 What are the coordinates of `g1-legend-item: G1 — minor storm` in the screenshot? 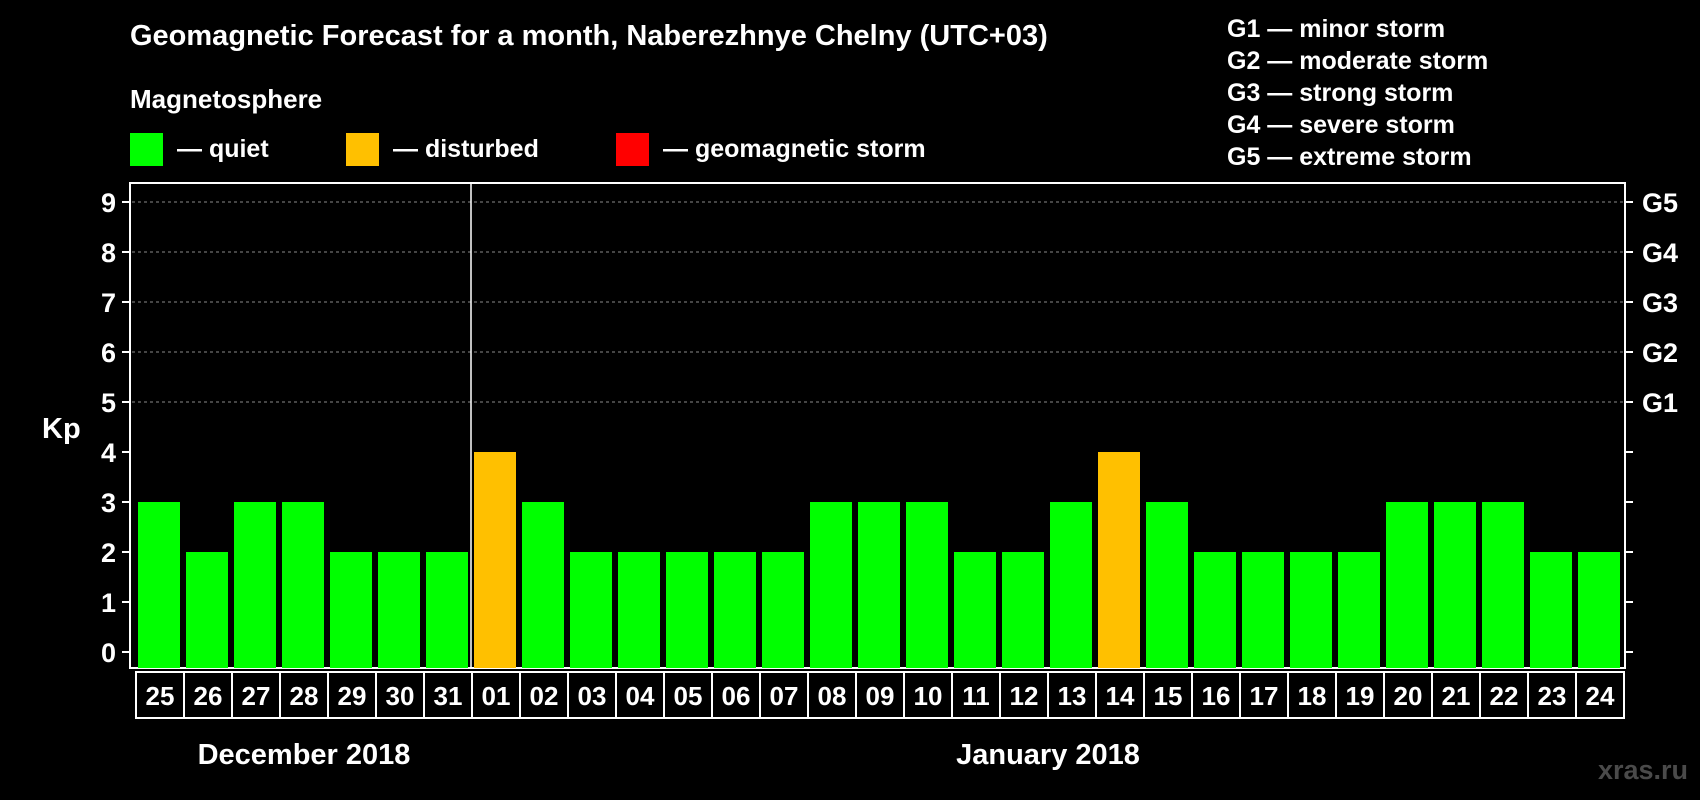 It's located at (1336, 29).